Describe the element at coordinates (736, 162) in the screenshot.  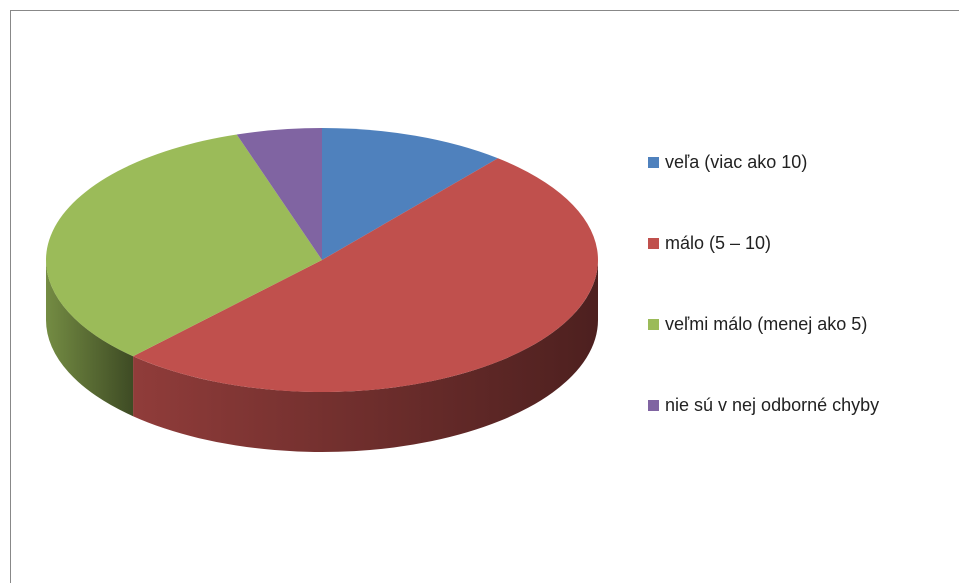
I see `legend-label: veľa (viac ako 10)` at that location.